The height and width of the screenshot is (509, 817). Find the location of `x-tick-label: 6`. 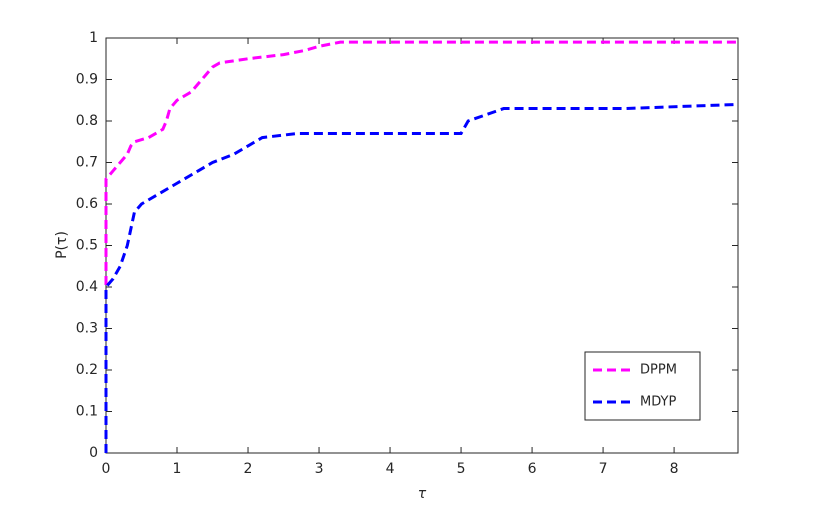

x-tick-label: 6 is located at coordinates (532, 469).